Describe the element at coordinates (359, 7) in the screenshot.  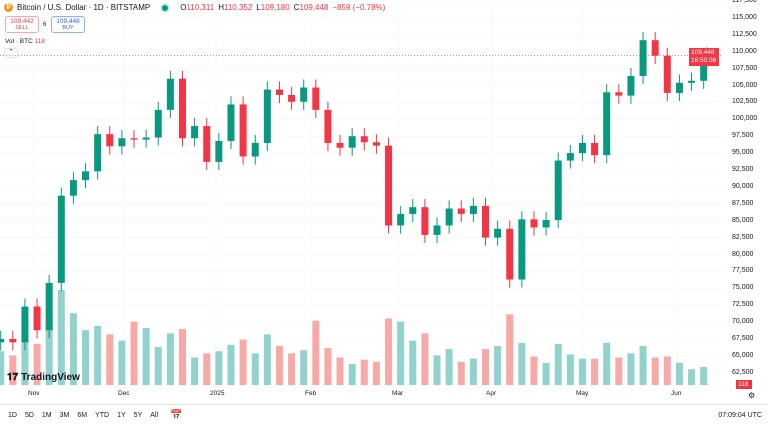
I see `ohlc-change: −859 (−0.78%)` at that location.